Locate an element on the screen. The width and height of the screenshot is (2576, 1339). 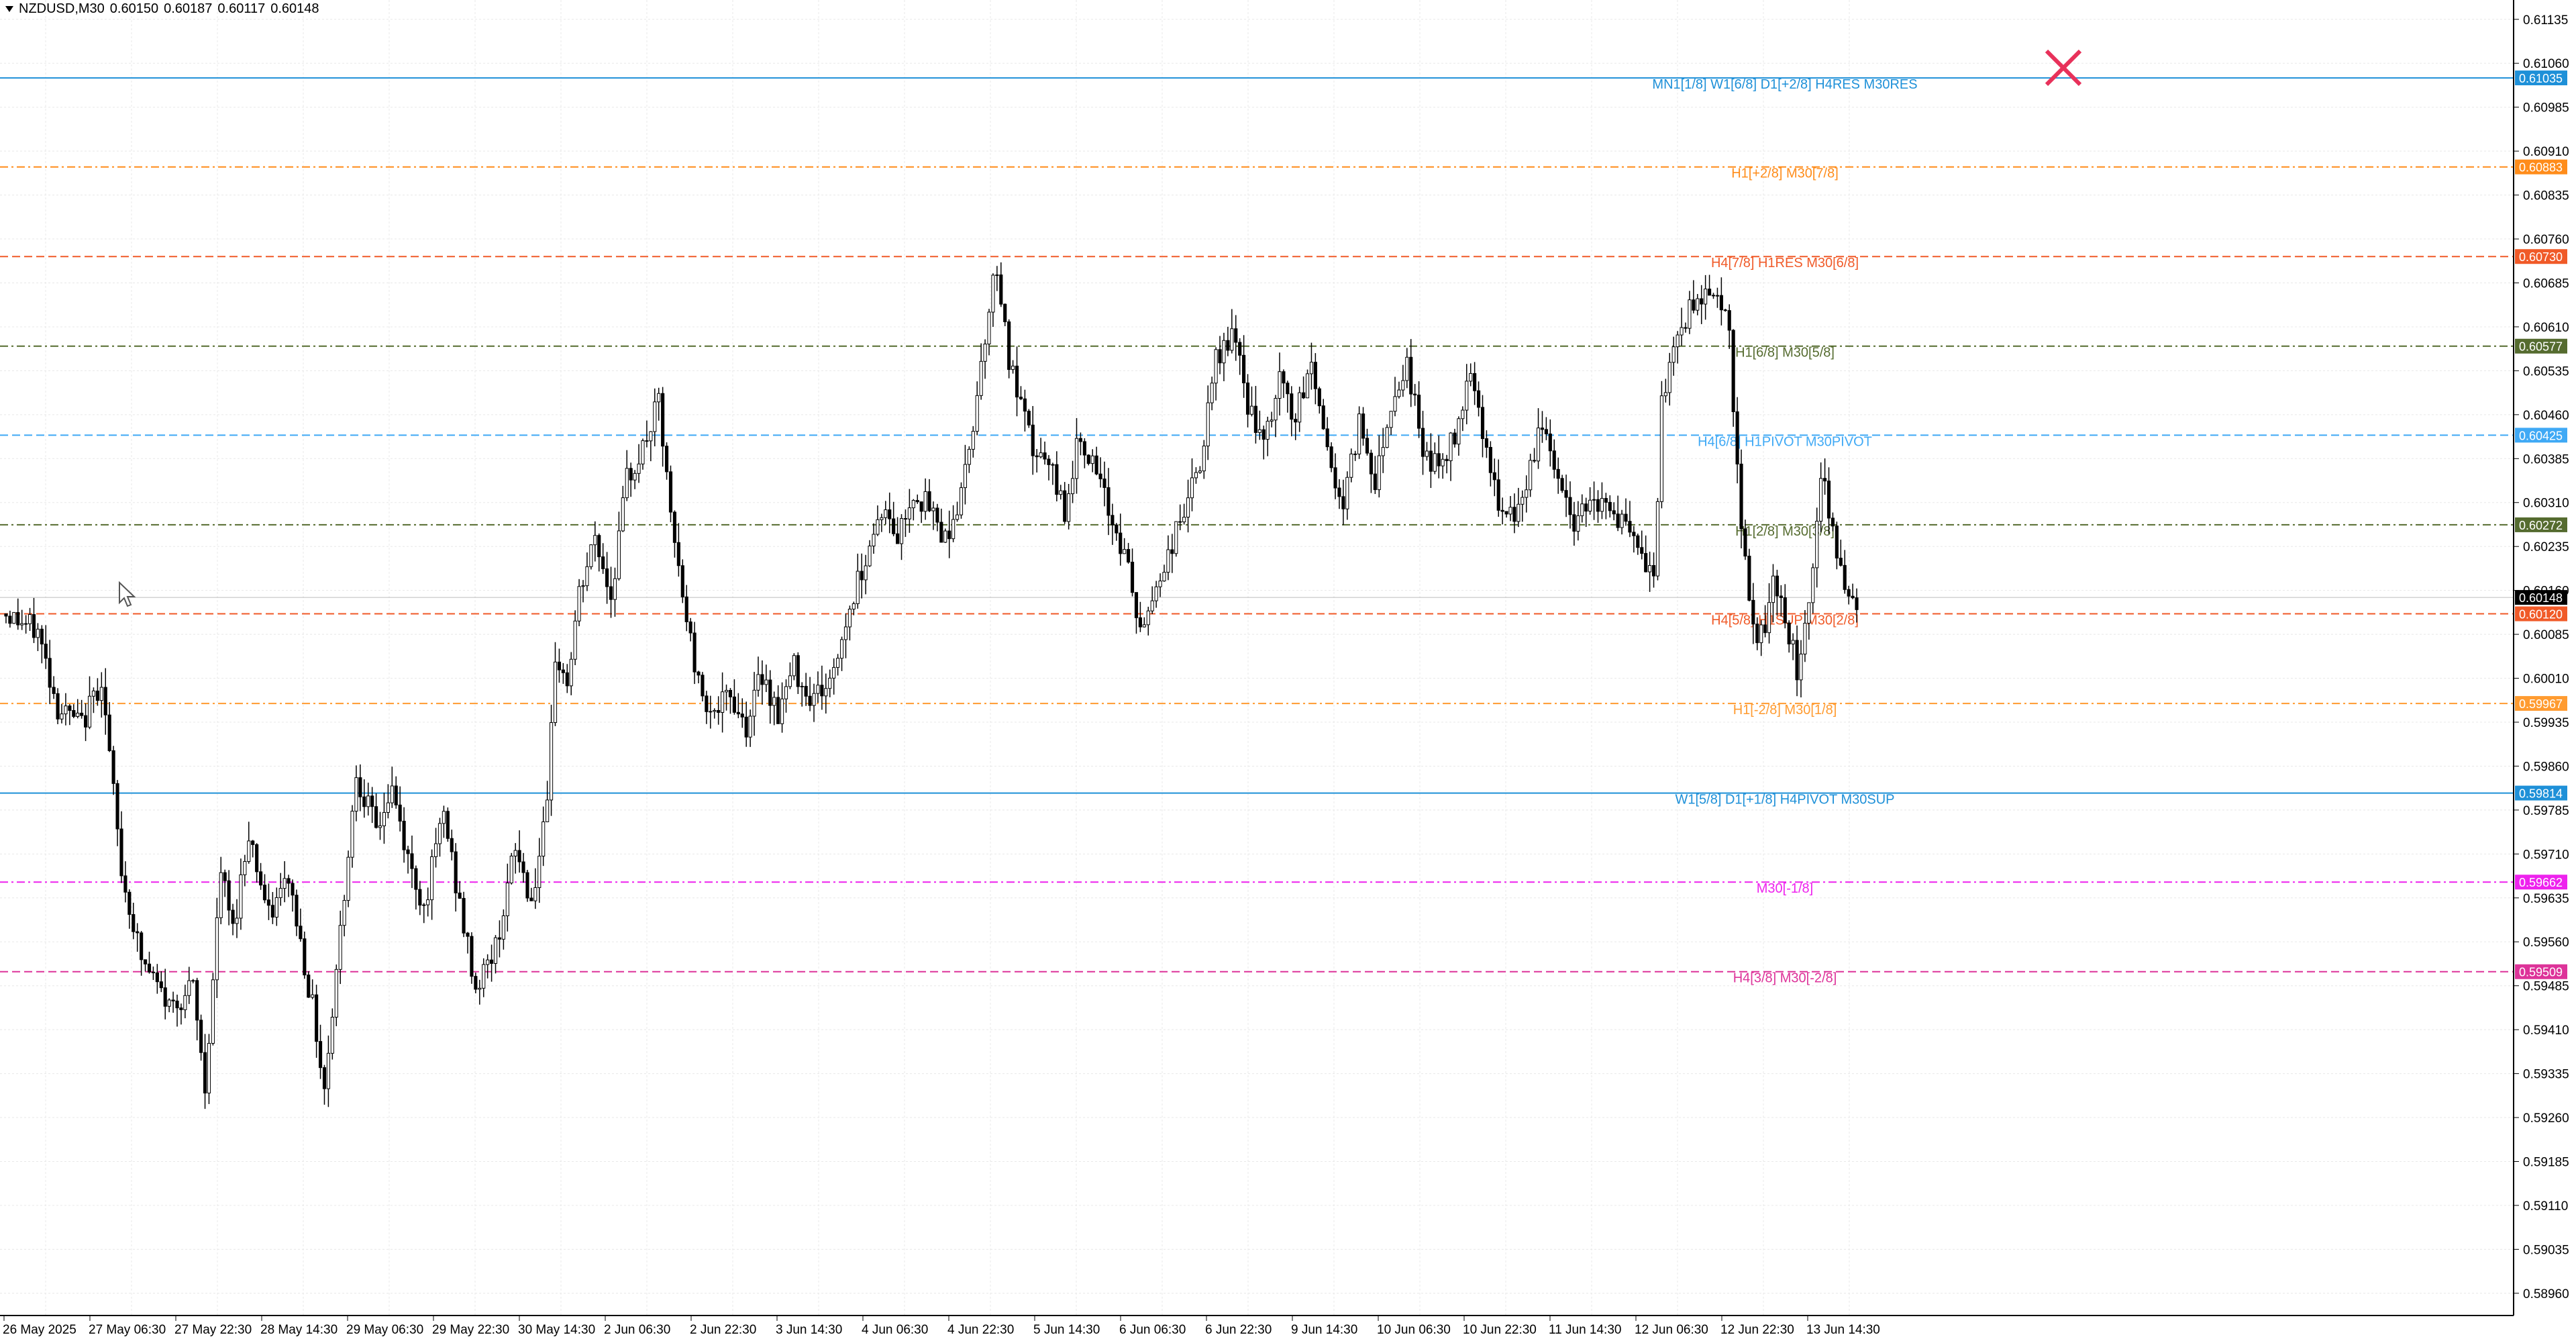
close-icon is located at coordinates (2063, 67).